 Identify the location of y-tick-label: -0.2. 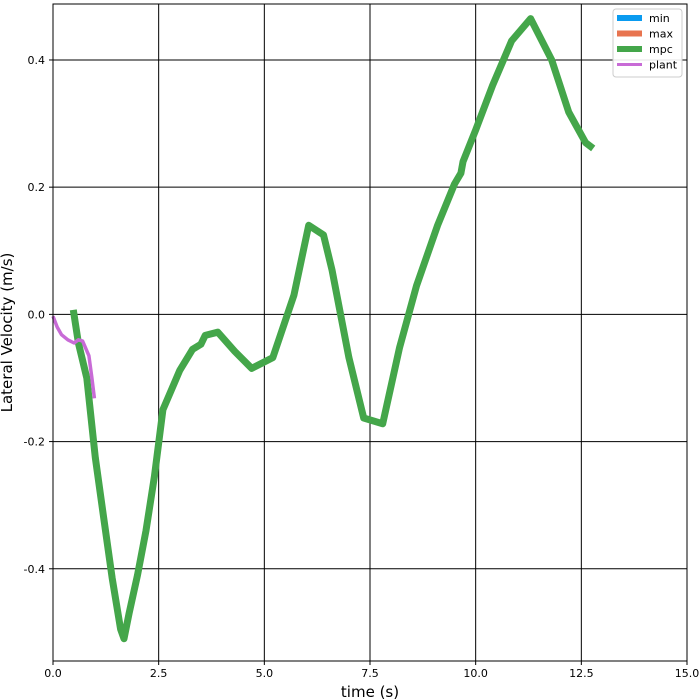
(34, 442).